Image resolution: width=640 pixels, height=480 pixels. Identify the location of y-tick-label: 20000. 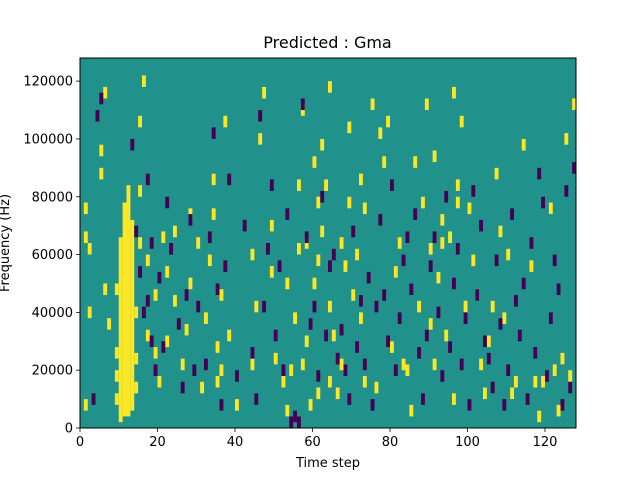
(52, 371).